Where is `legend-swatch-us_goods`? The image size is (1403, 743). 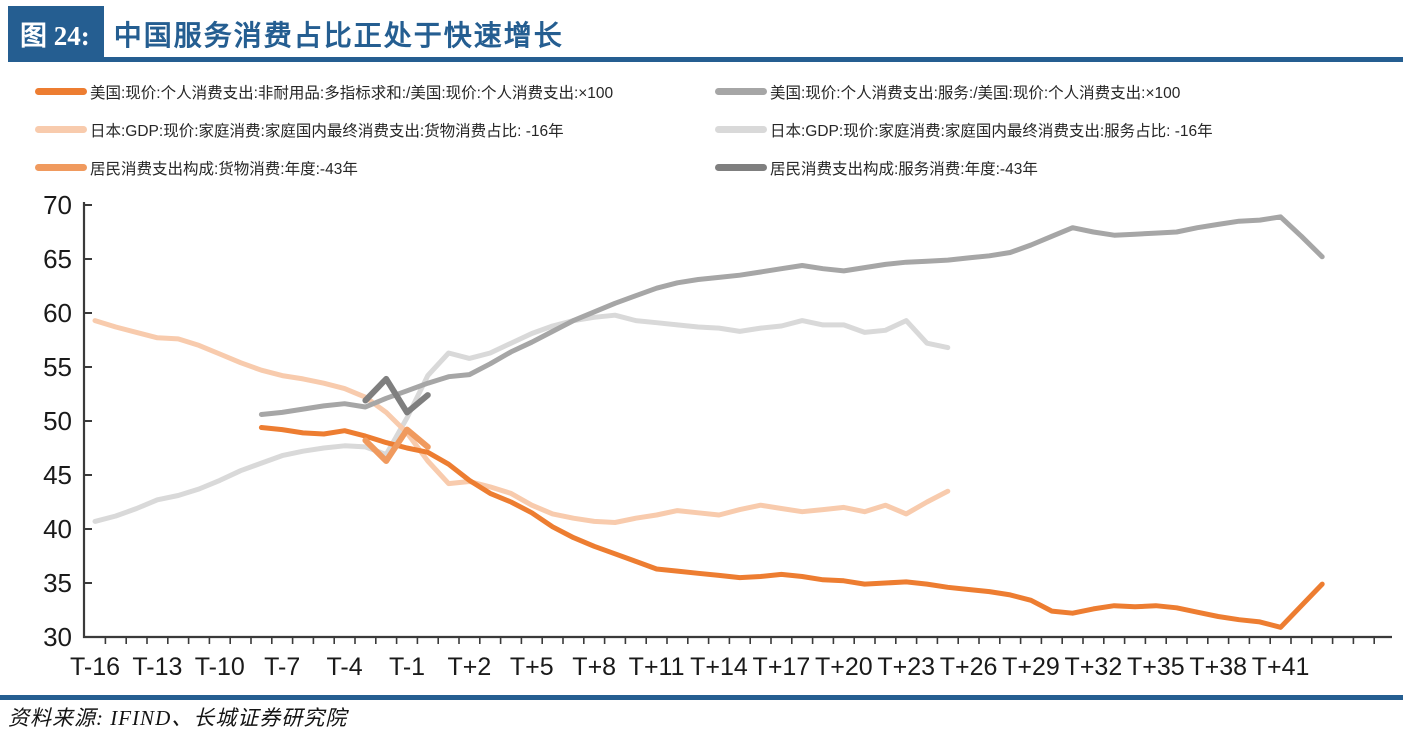
legend-swatch-us_goods is located at coordinates (61, 91).